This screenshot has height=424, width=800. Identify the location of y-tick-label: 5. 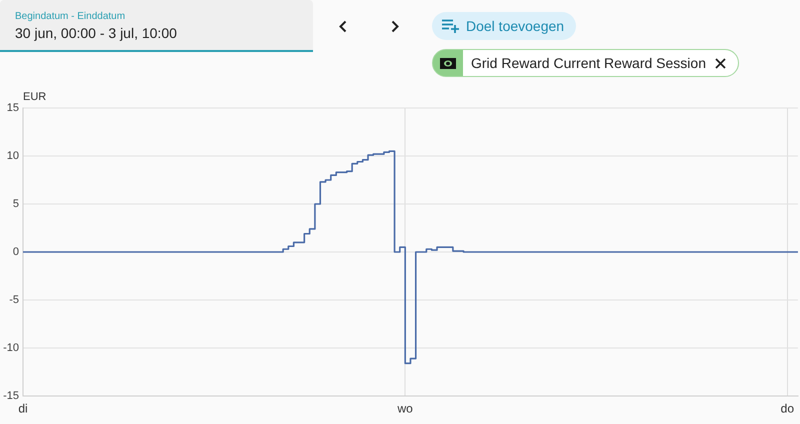
(15, 204).